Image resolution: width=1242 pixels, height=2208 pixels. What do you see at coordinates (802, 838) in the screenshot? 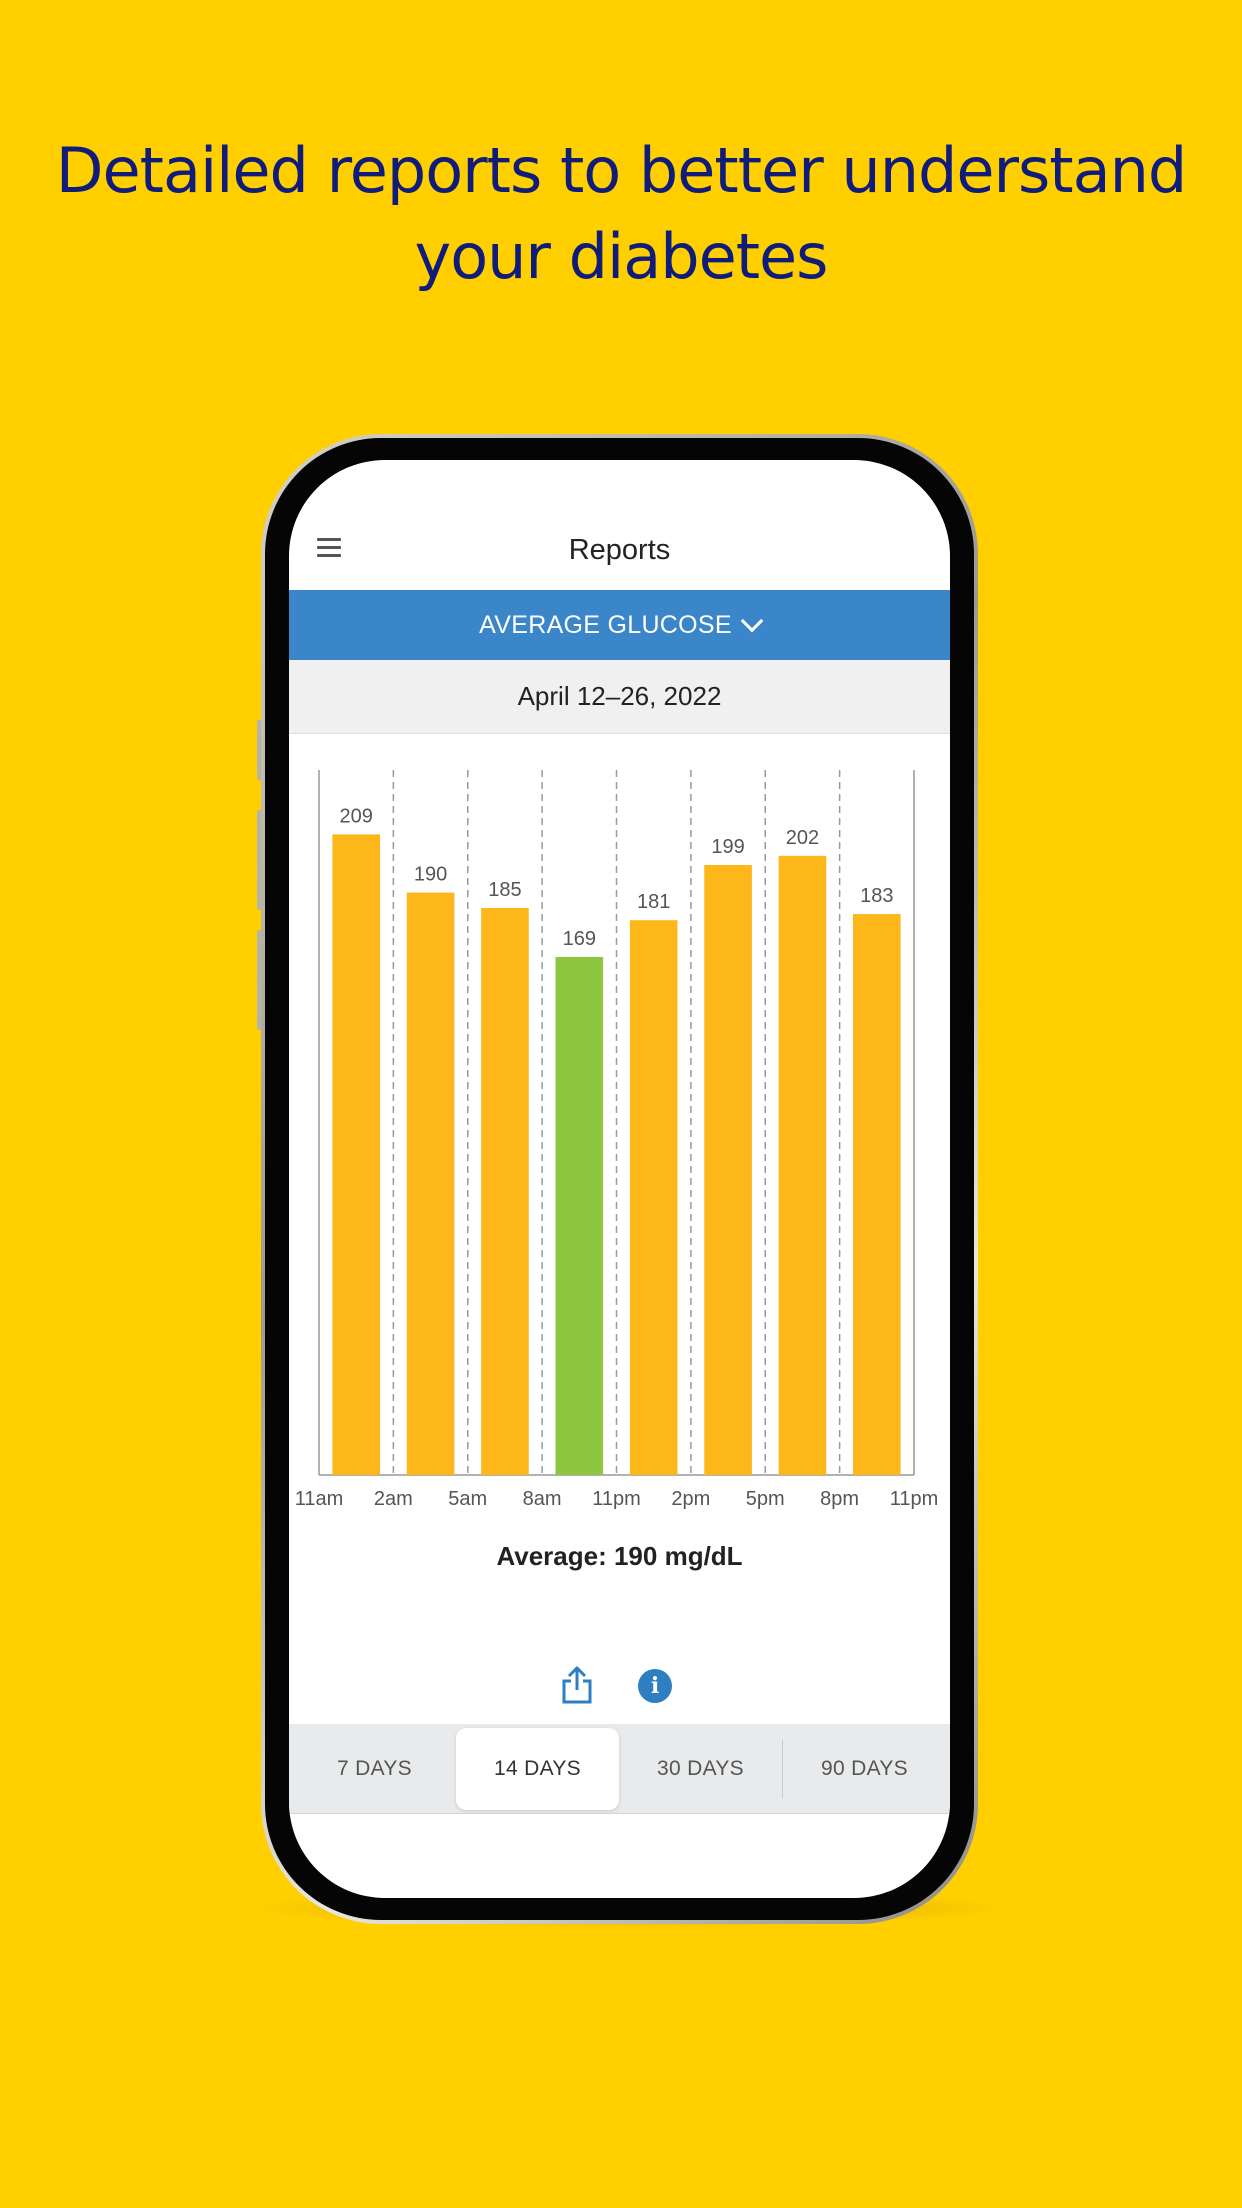
I see `chart-value-label: 202` at bounding box center [802, 838].